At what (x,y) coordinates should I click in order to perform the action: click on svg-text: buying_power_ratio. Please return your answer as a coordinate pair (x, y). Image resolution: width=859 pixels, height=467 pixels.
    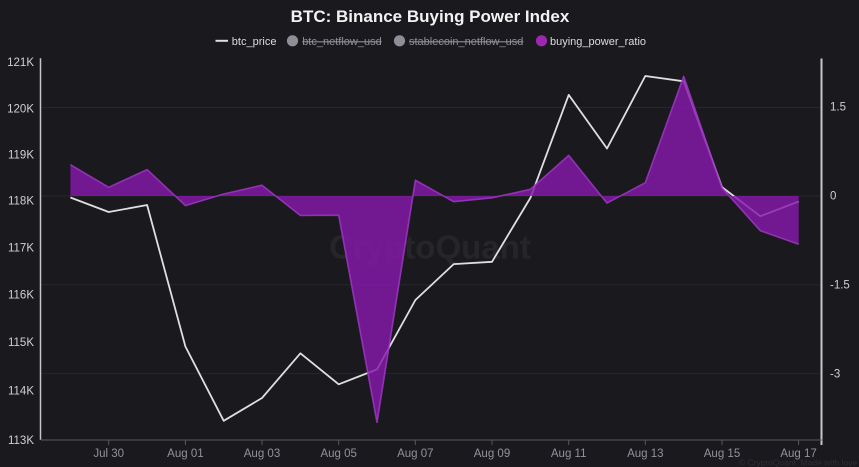
    Looking at the image, I should click on (598, 42).